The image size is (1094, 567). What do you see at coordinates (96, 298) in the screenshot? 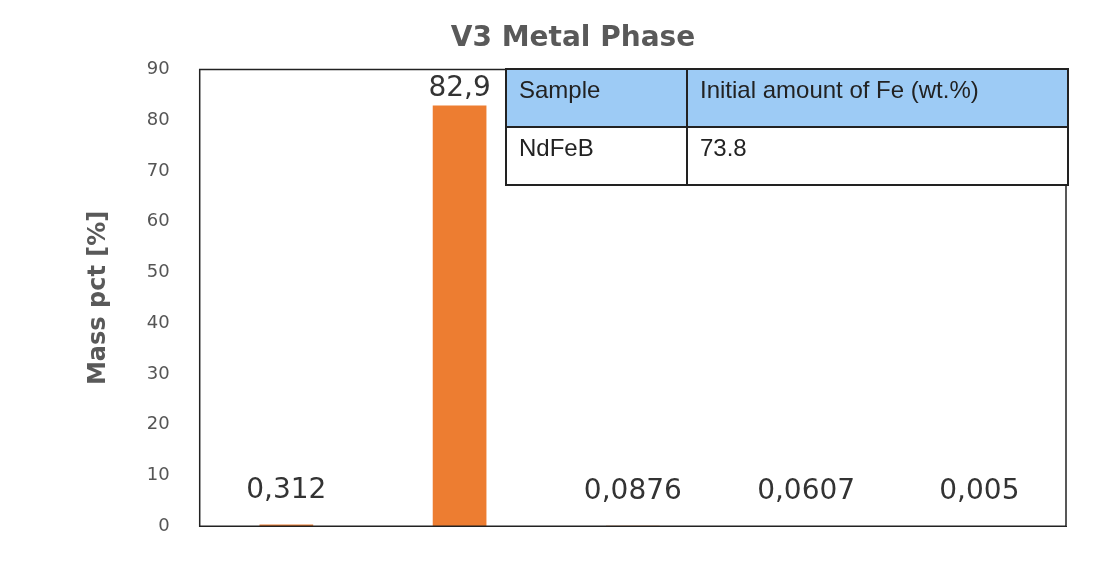
I see `y-axis-title: Mass pct [%]` at bounding box center [96, 298].